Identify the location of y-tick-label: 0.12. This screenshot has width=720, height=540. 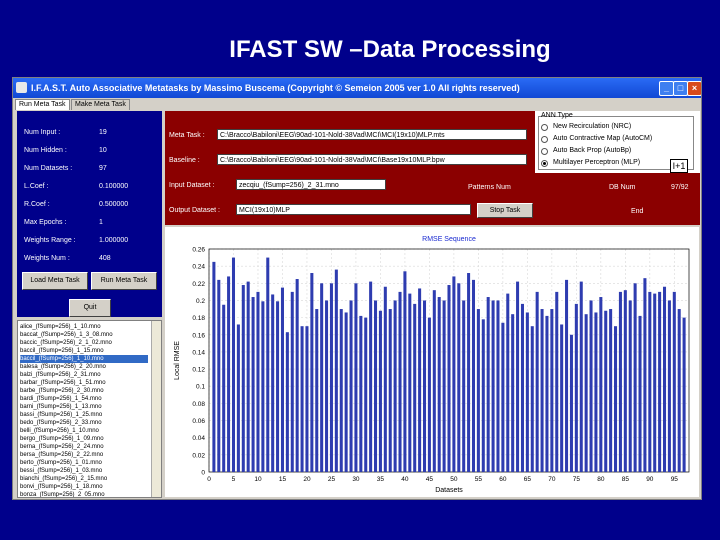
(198, 370).